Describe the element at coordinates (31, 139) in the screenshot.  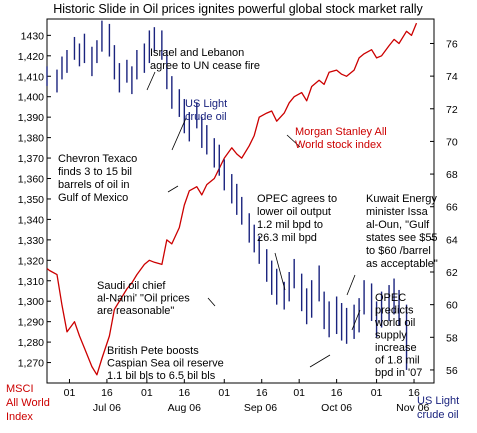
I see `left-tick-label: 1,380` at that location.